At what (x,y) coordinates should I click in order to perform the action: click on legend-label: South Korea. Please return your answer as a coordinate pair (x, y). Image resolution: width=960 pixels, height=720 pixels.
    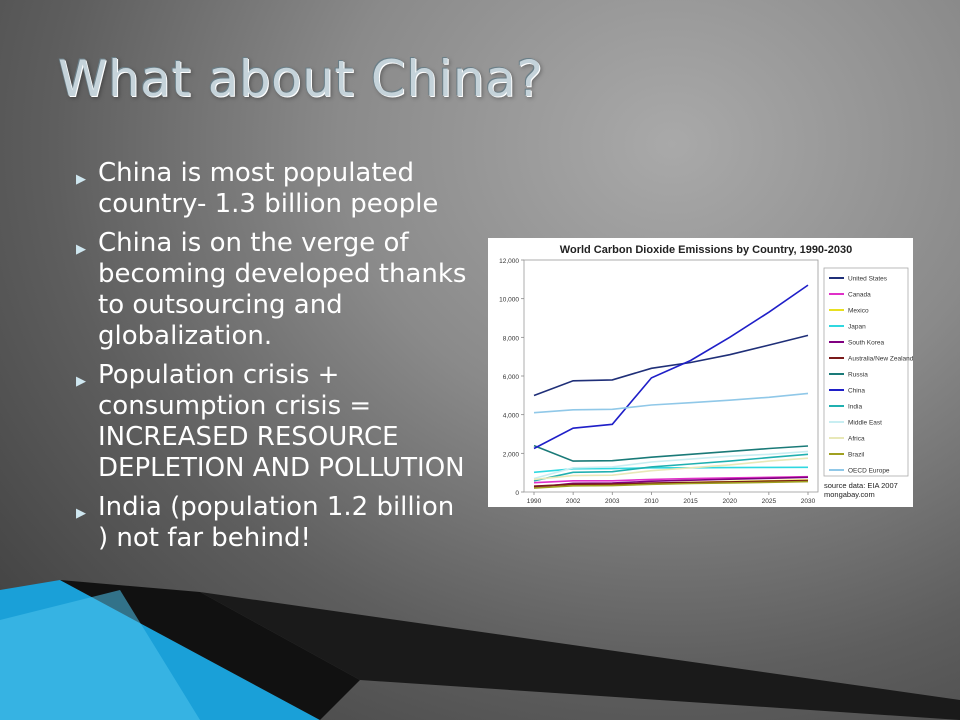
    Looking at the image, I should click on (866, 343).